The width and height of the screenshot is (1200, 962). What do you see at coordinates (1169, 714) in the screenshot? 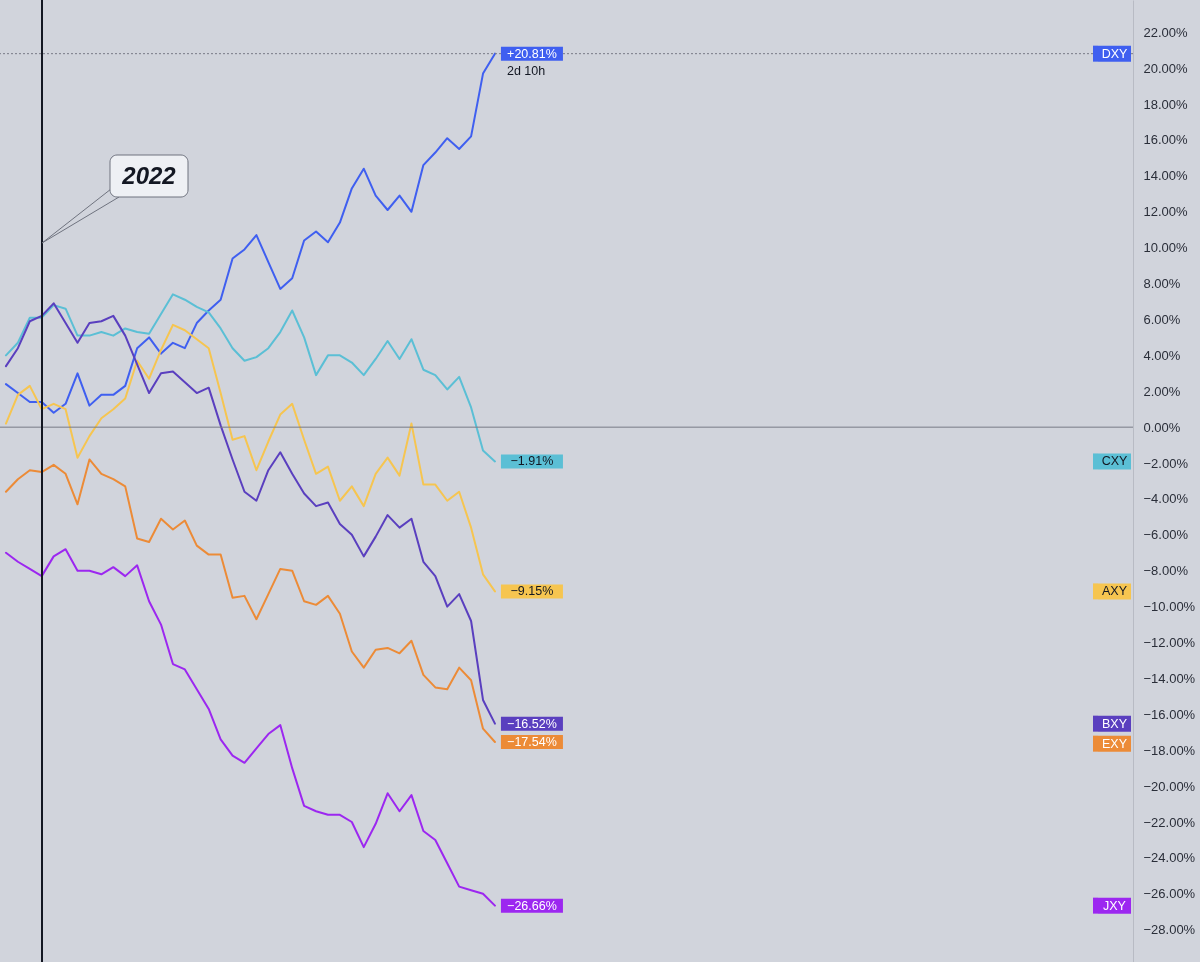
I see `y-tick-label: −16.00%` at bounding box center [1169, 714].